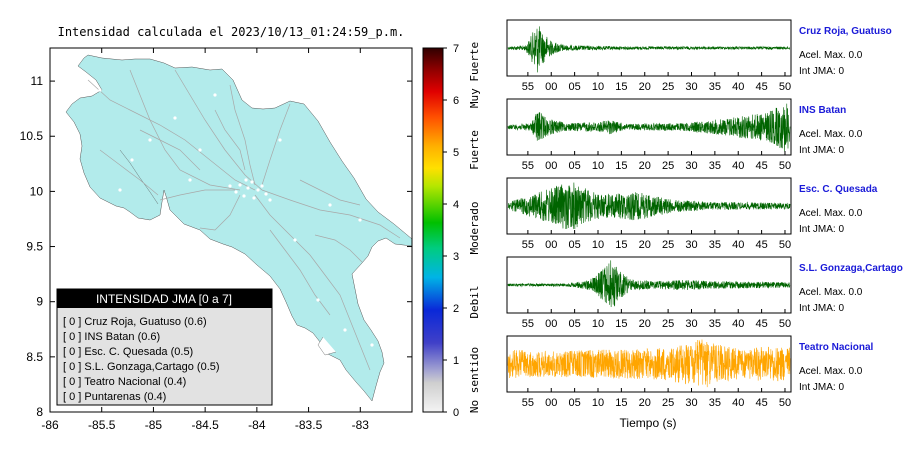 This screenshot has height=460, width=910. I want to click on station-name: Cruz Roja, Guatuso, so click(845, 31).